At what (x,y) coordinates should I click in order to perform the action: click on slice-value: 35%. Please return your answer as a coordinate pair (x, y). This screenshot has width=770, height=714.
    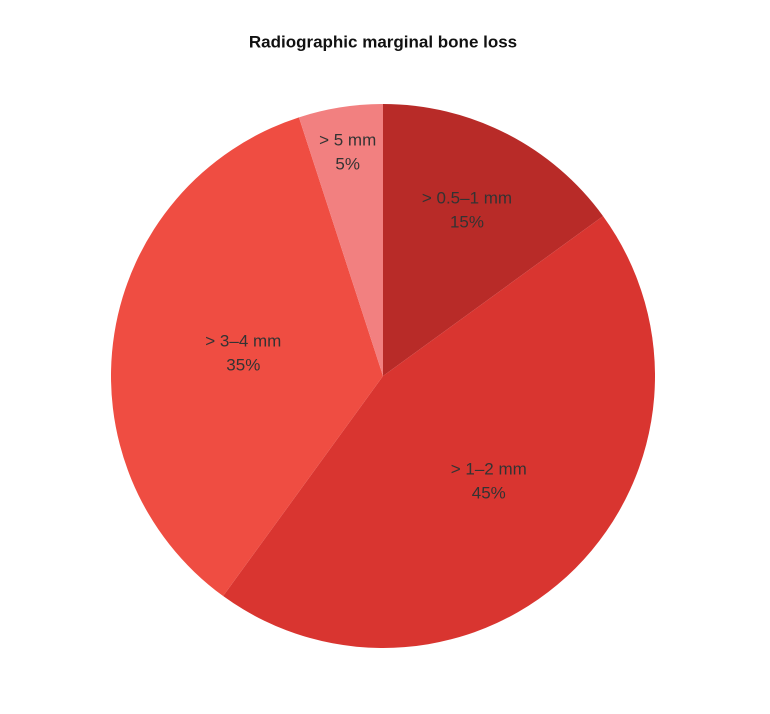
    Looking at the image, I should click on (243, 364).